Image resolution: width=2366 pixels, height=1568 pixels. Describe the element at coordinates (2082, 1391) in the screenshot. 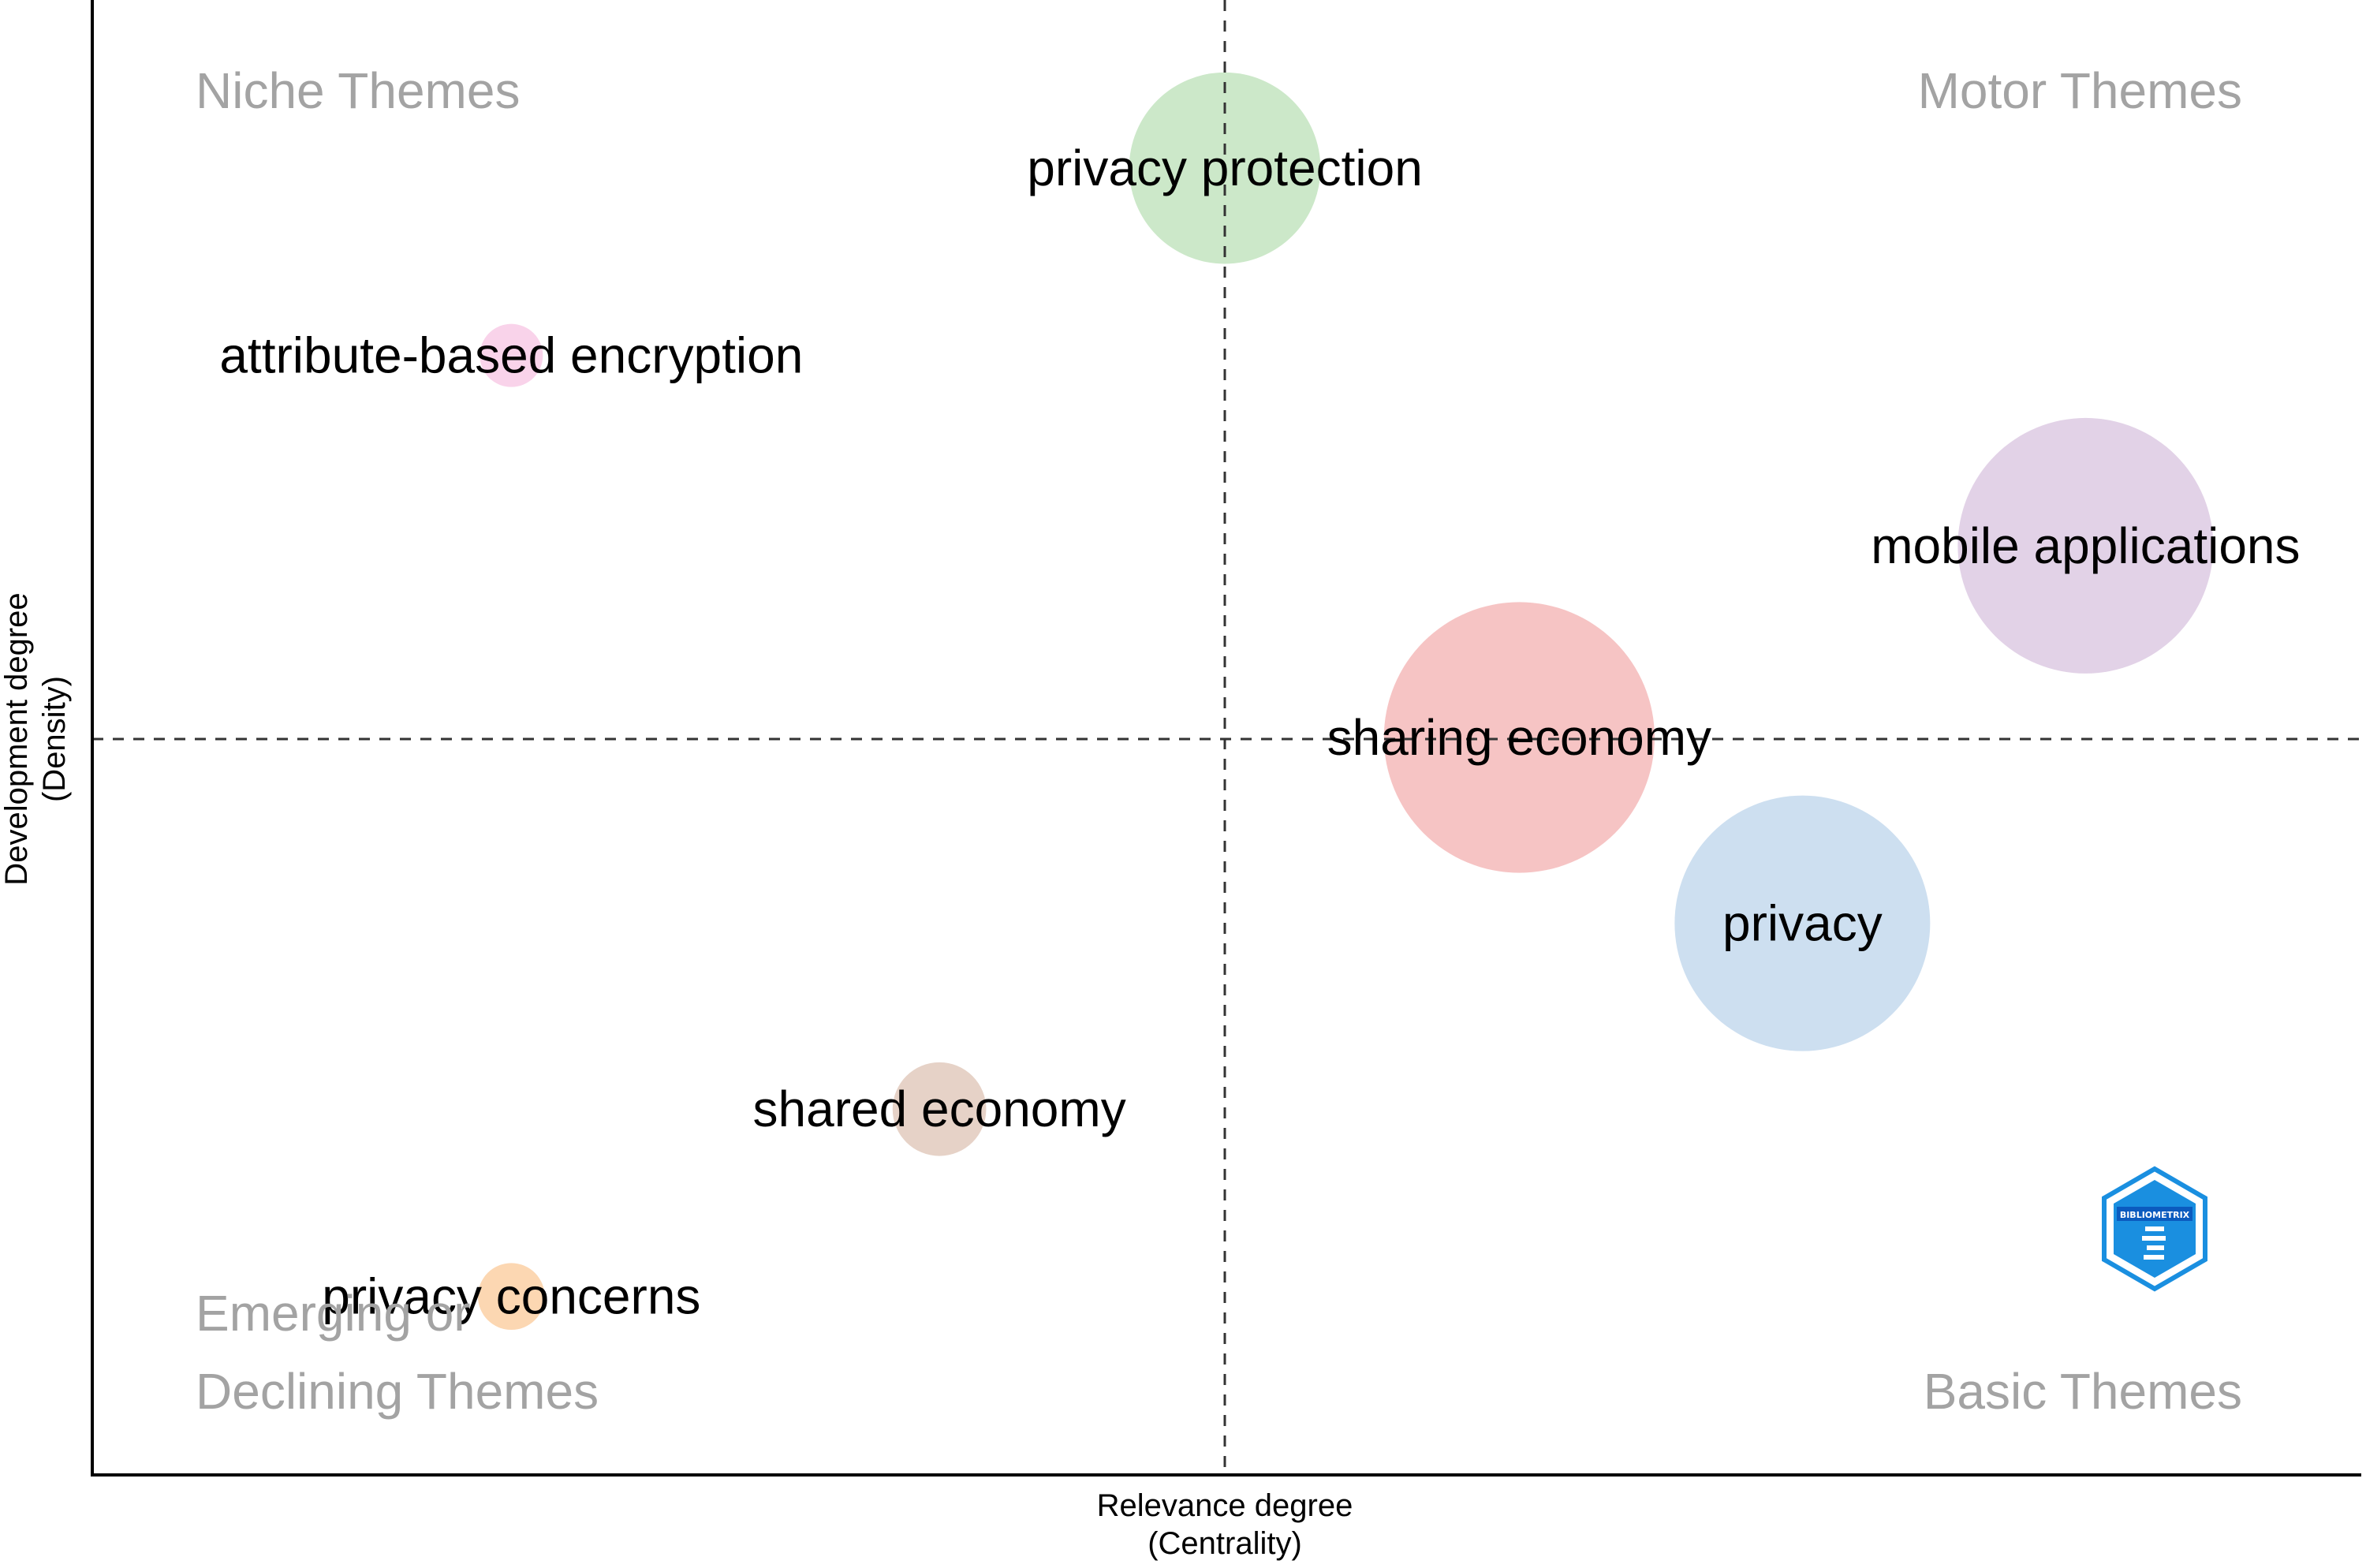

I see `quadrant-label-basic-themes: Basic Themes` at that location.